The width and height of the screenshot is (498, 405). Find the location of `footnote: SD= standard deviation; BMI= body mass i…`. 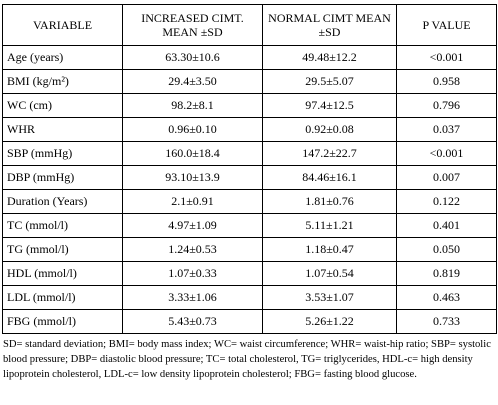

footnote: SD= standard deviation; BMI= body mass i… is located at coordinates (247, 359).